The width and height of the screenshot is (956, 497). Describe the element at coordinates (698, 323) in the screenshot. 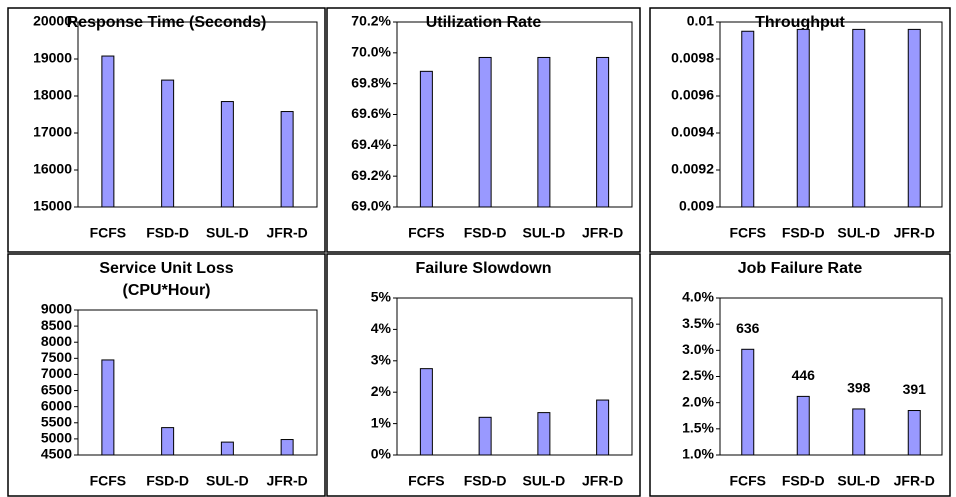

I see `y-tick-label: 3.5%` at that location.